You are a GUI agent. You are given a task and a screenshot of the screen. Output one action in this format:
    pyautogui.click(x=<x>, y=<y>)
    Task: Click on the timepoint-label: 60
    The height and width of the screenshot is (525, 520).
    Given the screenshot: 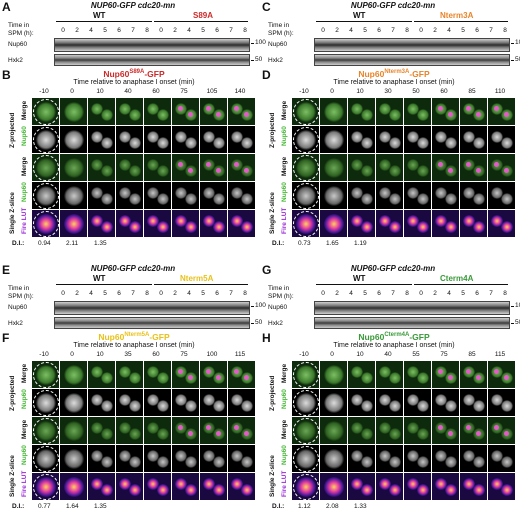 What is the action you would take?
    pyautogui.click(x=156, y=91)
    